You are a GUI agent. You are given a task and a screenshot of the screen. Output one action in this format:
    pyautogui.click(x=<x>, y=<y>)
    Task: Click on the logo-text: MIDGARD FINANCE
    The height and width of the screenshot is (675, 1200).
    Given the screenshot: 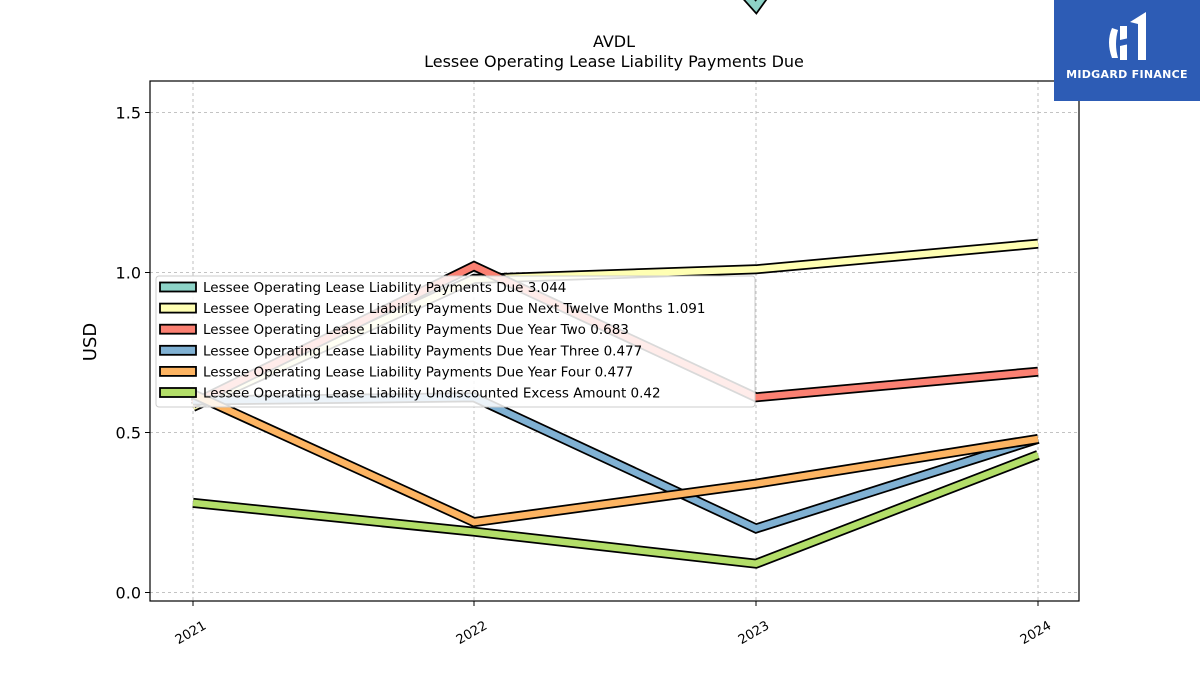 What is the action you would take?
    pyautogui.click(x=1127, y=74)
    